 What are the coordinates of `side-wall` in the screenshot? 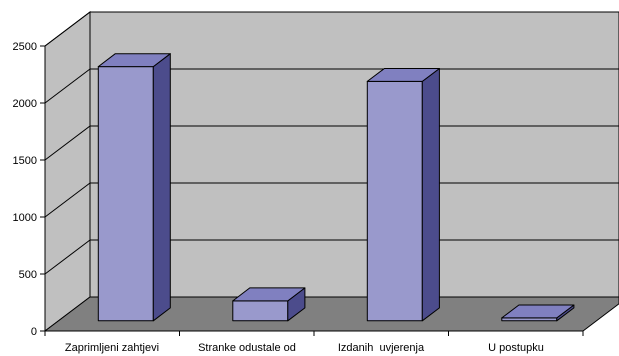 It's located at (67, 171).